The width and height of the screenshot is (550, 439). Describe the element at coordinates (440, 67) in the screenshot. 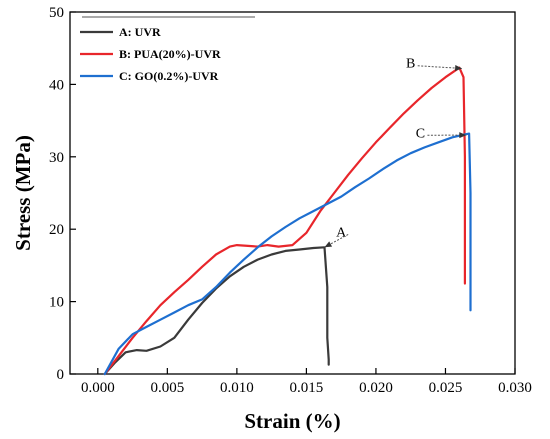

I see `annotation-arrow-line` at that location.